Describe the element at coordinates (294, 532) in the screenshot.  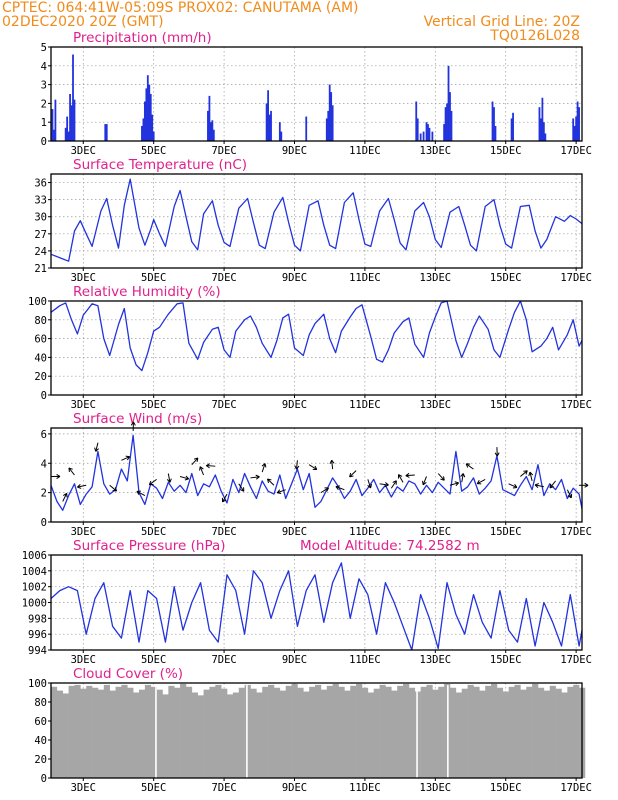
I see `wind-xtick: 9DEC` at that location.